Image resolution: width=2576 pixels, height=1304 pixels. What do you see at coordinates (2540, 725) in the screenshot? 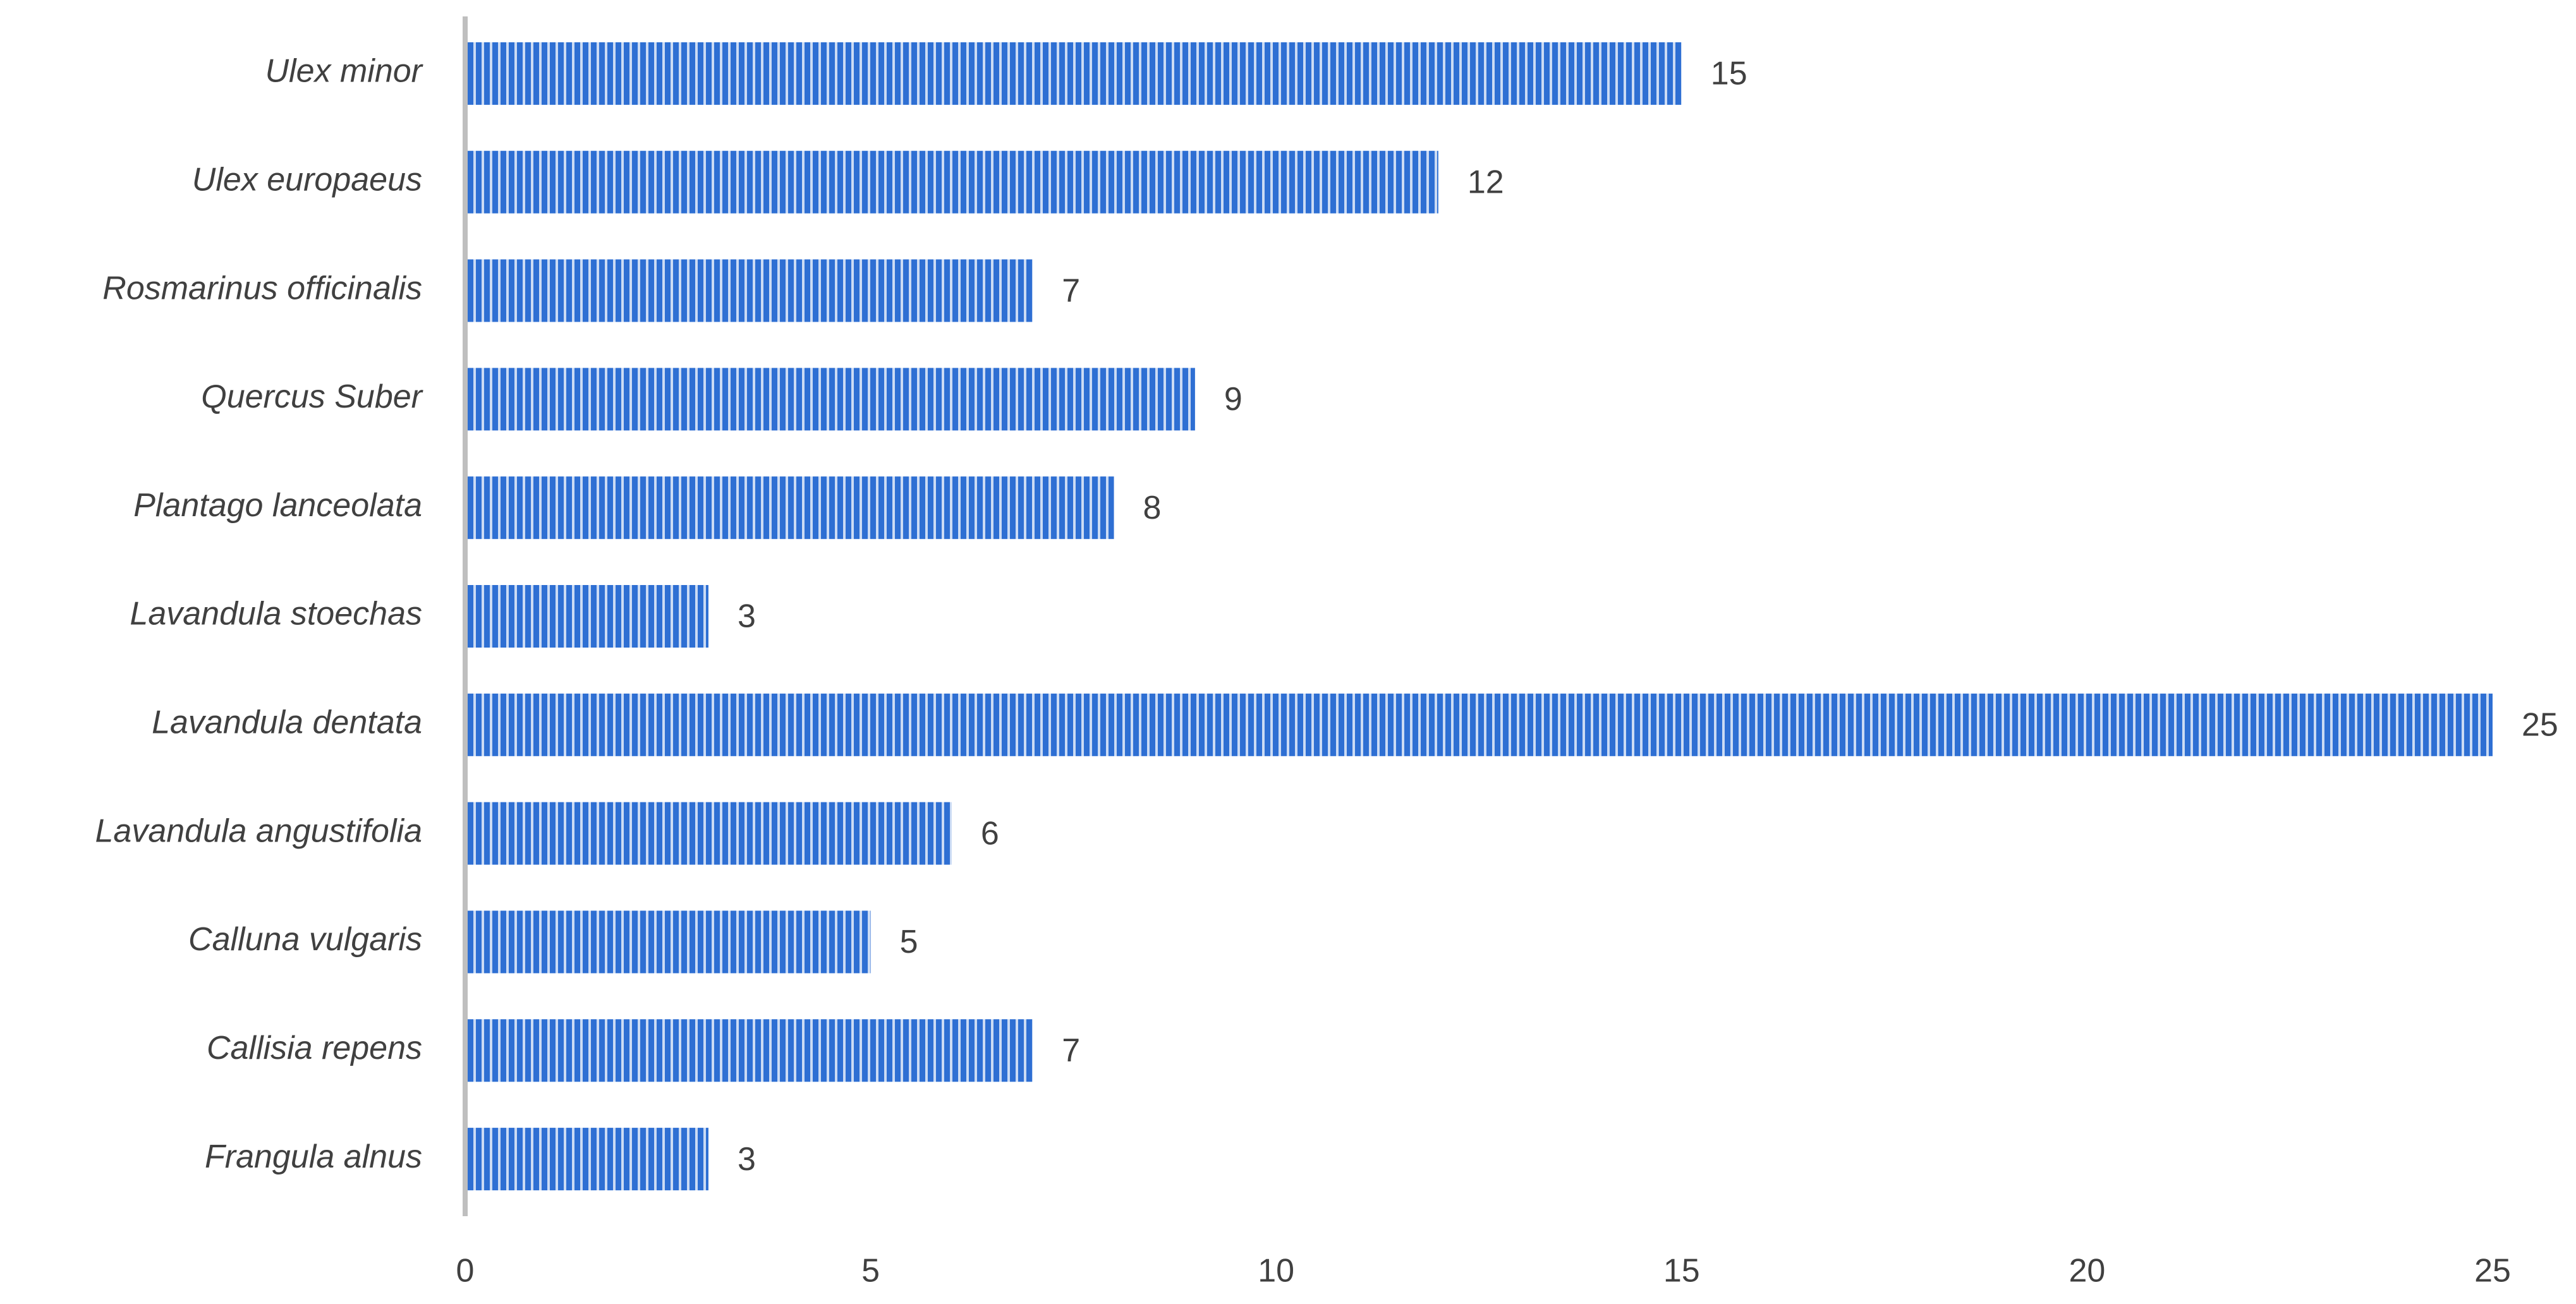
I see `value-label: 25` at bounding box center [2540, 725].